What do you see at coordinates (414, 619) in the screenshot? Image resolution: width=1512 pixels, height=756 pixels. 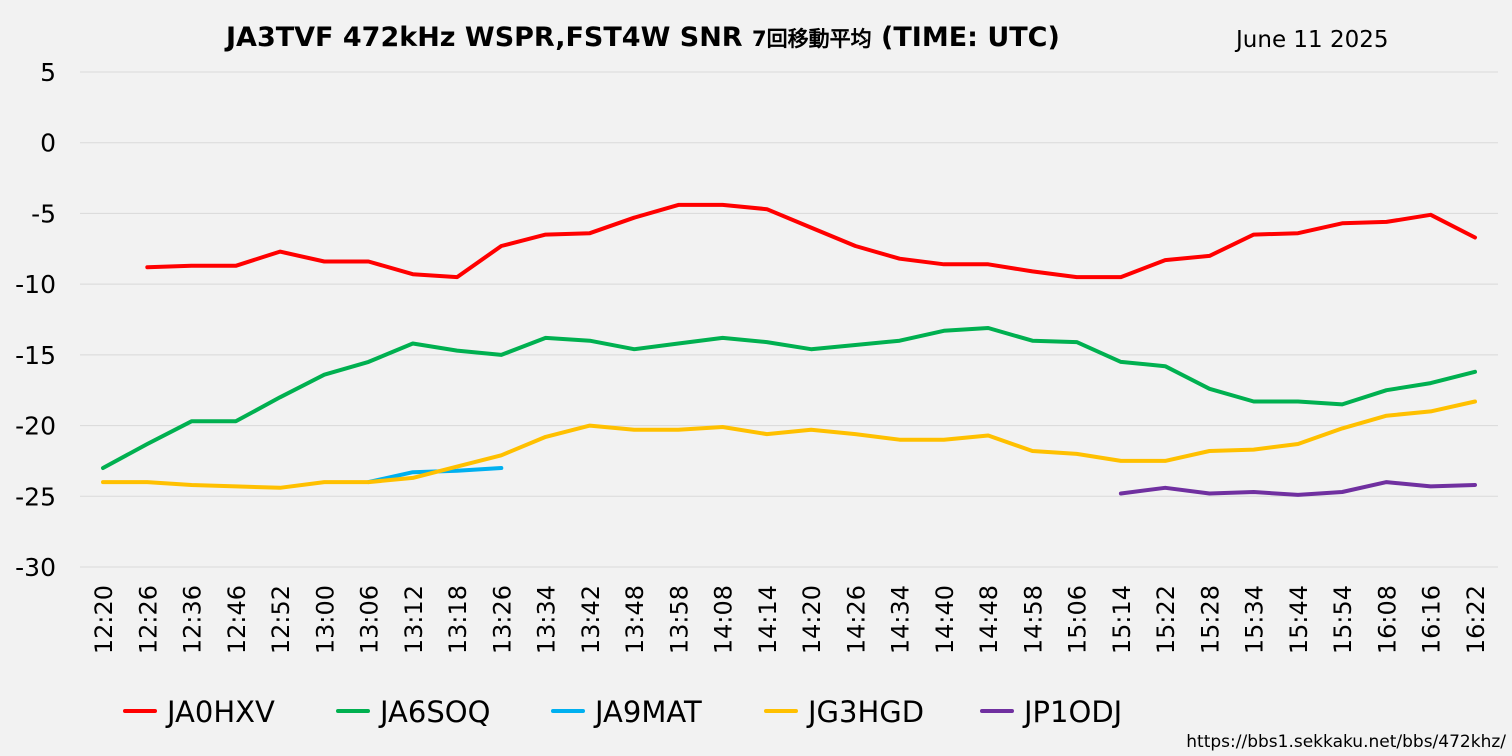 I see `x-tick-label: 13:12` at bounding box center [414, 619].